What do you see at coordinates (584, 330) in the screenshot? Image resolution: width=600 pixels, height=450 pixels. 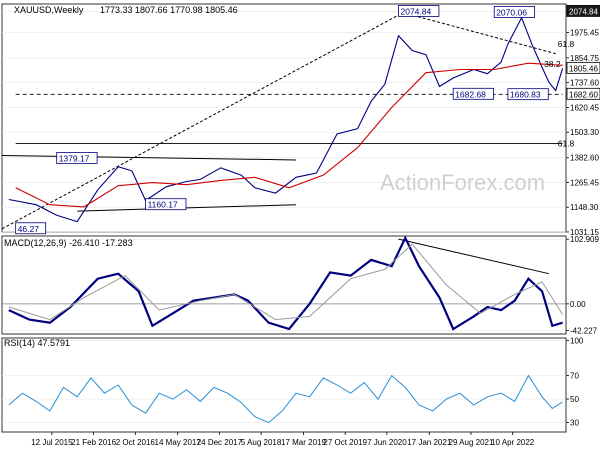 I see `y-tick-label: -42.227` at bounding box center [584, 330].